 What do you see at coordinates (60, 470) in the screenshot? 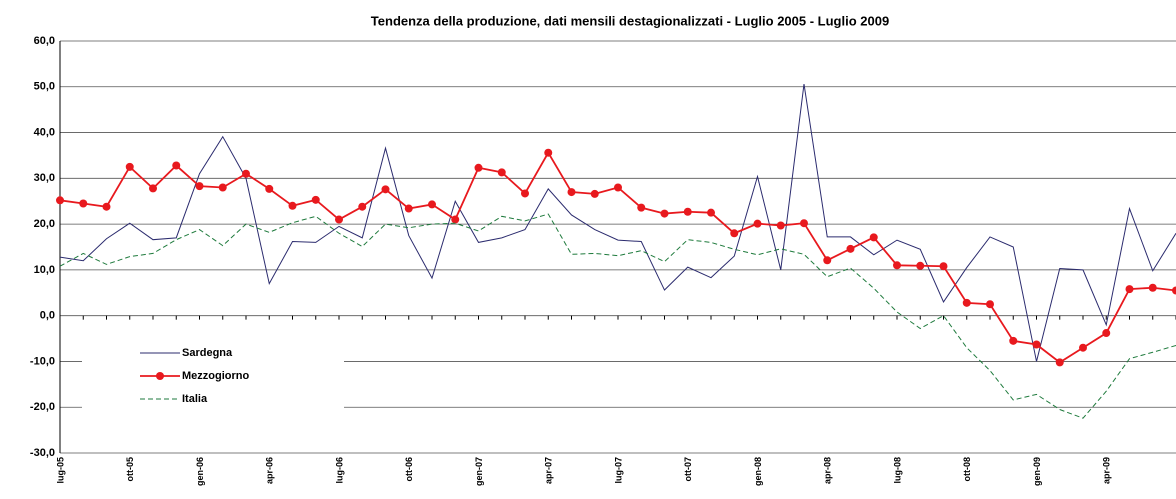
I see `x-tick-label: lug-05` at bounding box center [60, 470].